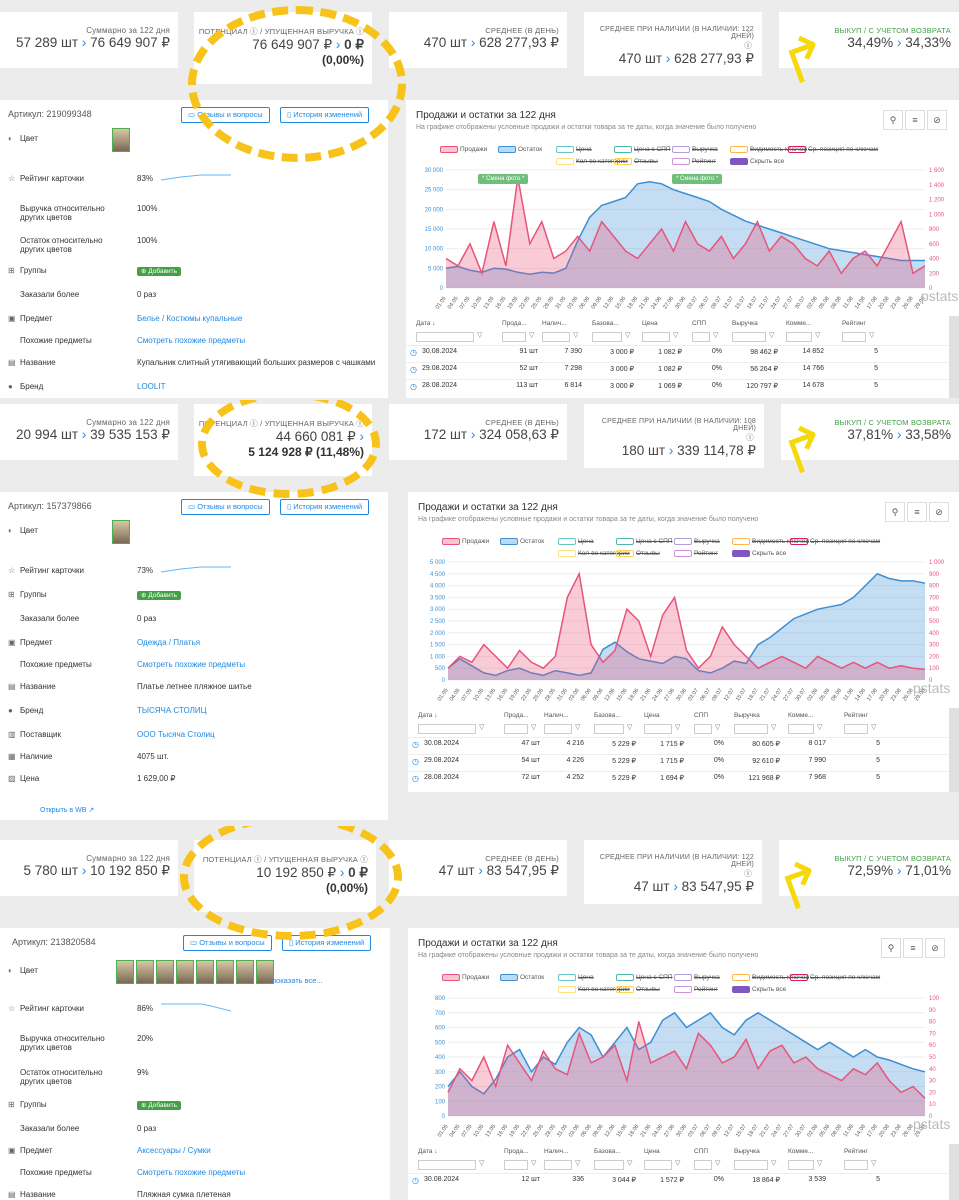  I want to click on info-row-value: Белье / Костюмы купальные, so click(190, 318).